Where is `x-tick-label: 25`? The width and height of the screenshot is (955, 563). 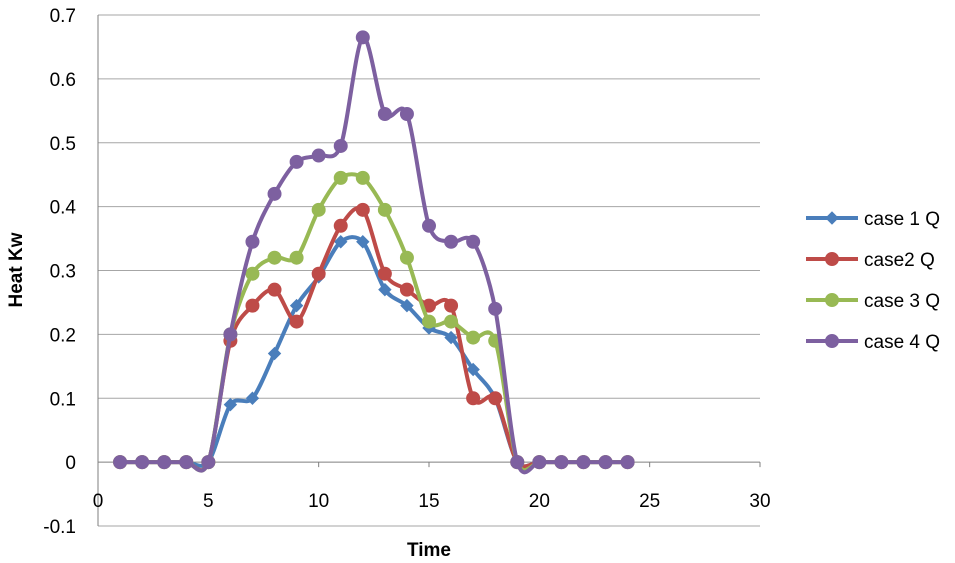
x-tick-label: 25 is located at coordinates (649, 501).